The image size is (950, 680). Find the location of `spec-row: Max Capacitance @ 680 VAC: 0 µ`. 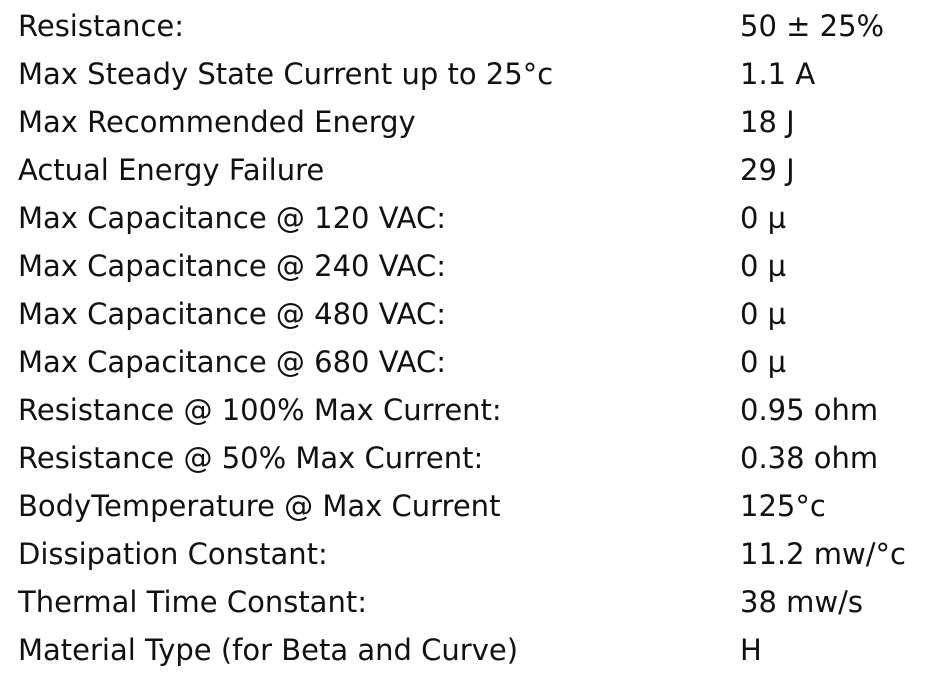

spec-row: Max Capacitance @ 680 VAC: 0 µ is located at coordinates (475, 362).